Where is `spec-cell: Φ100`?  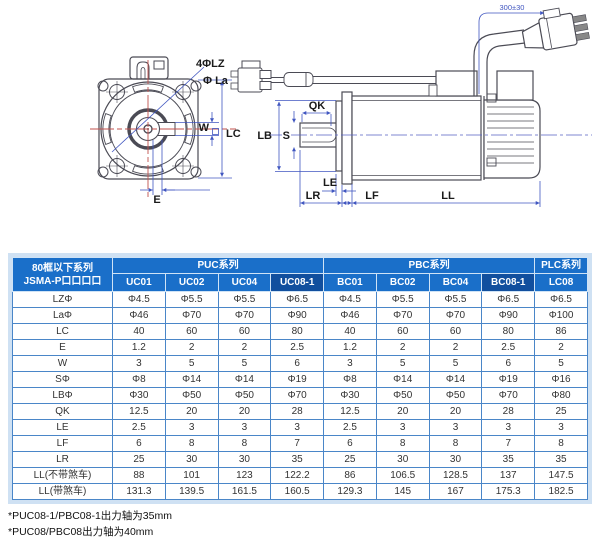
spec-cell: Φ100 is located at coordinates (561, 315).